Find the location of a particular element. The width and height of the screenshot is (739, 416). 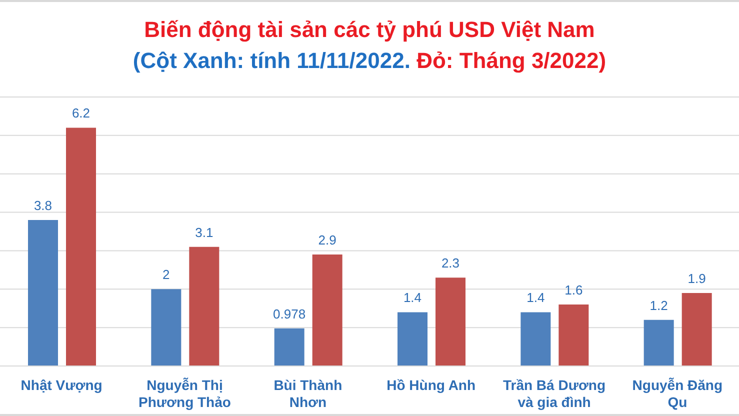

data-label: 3.1 is located at coordinates (204, 232).